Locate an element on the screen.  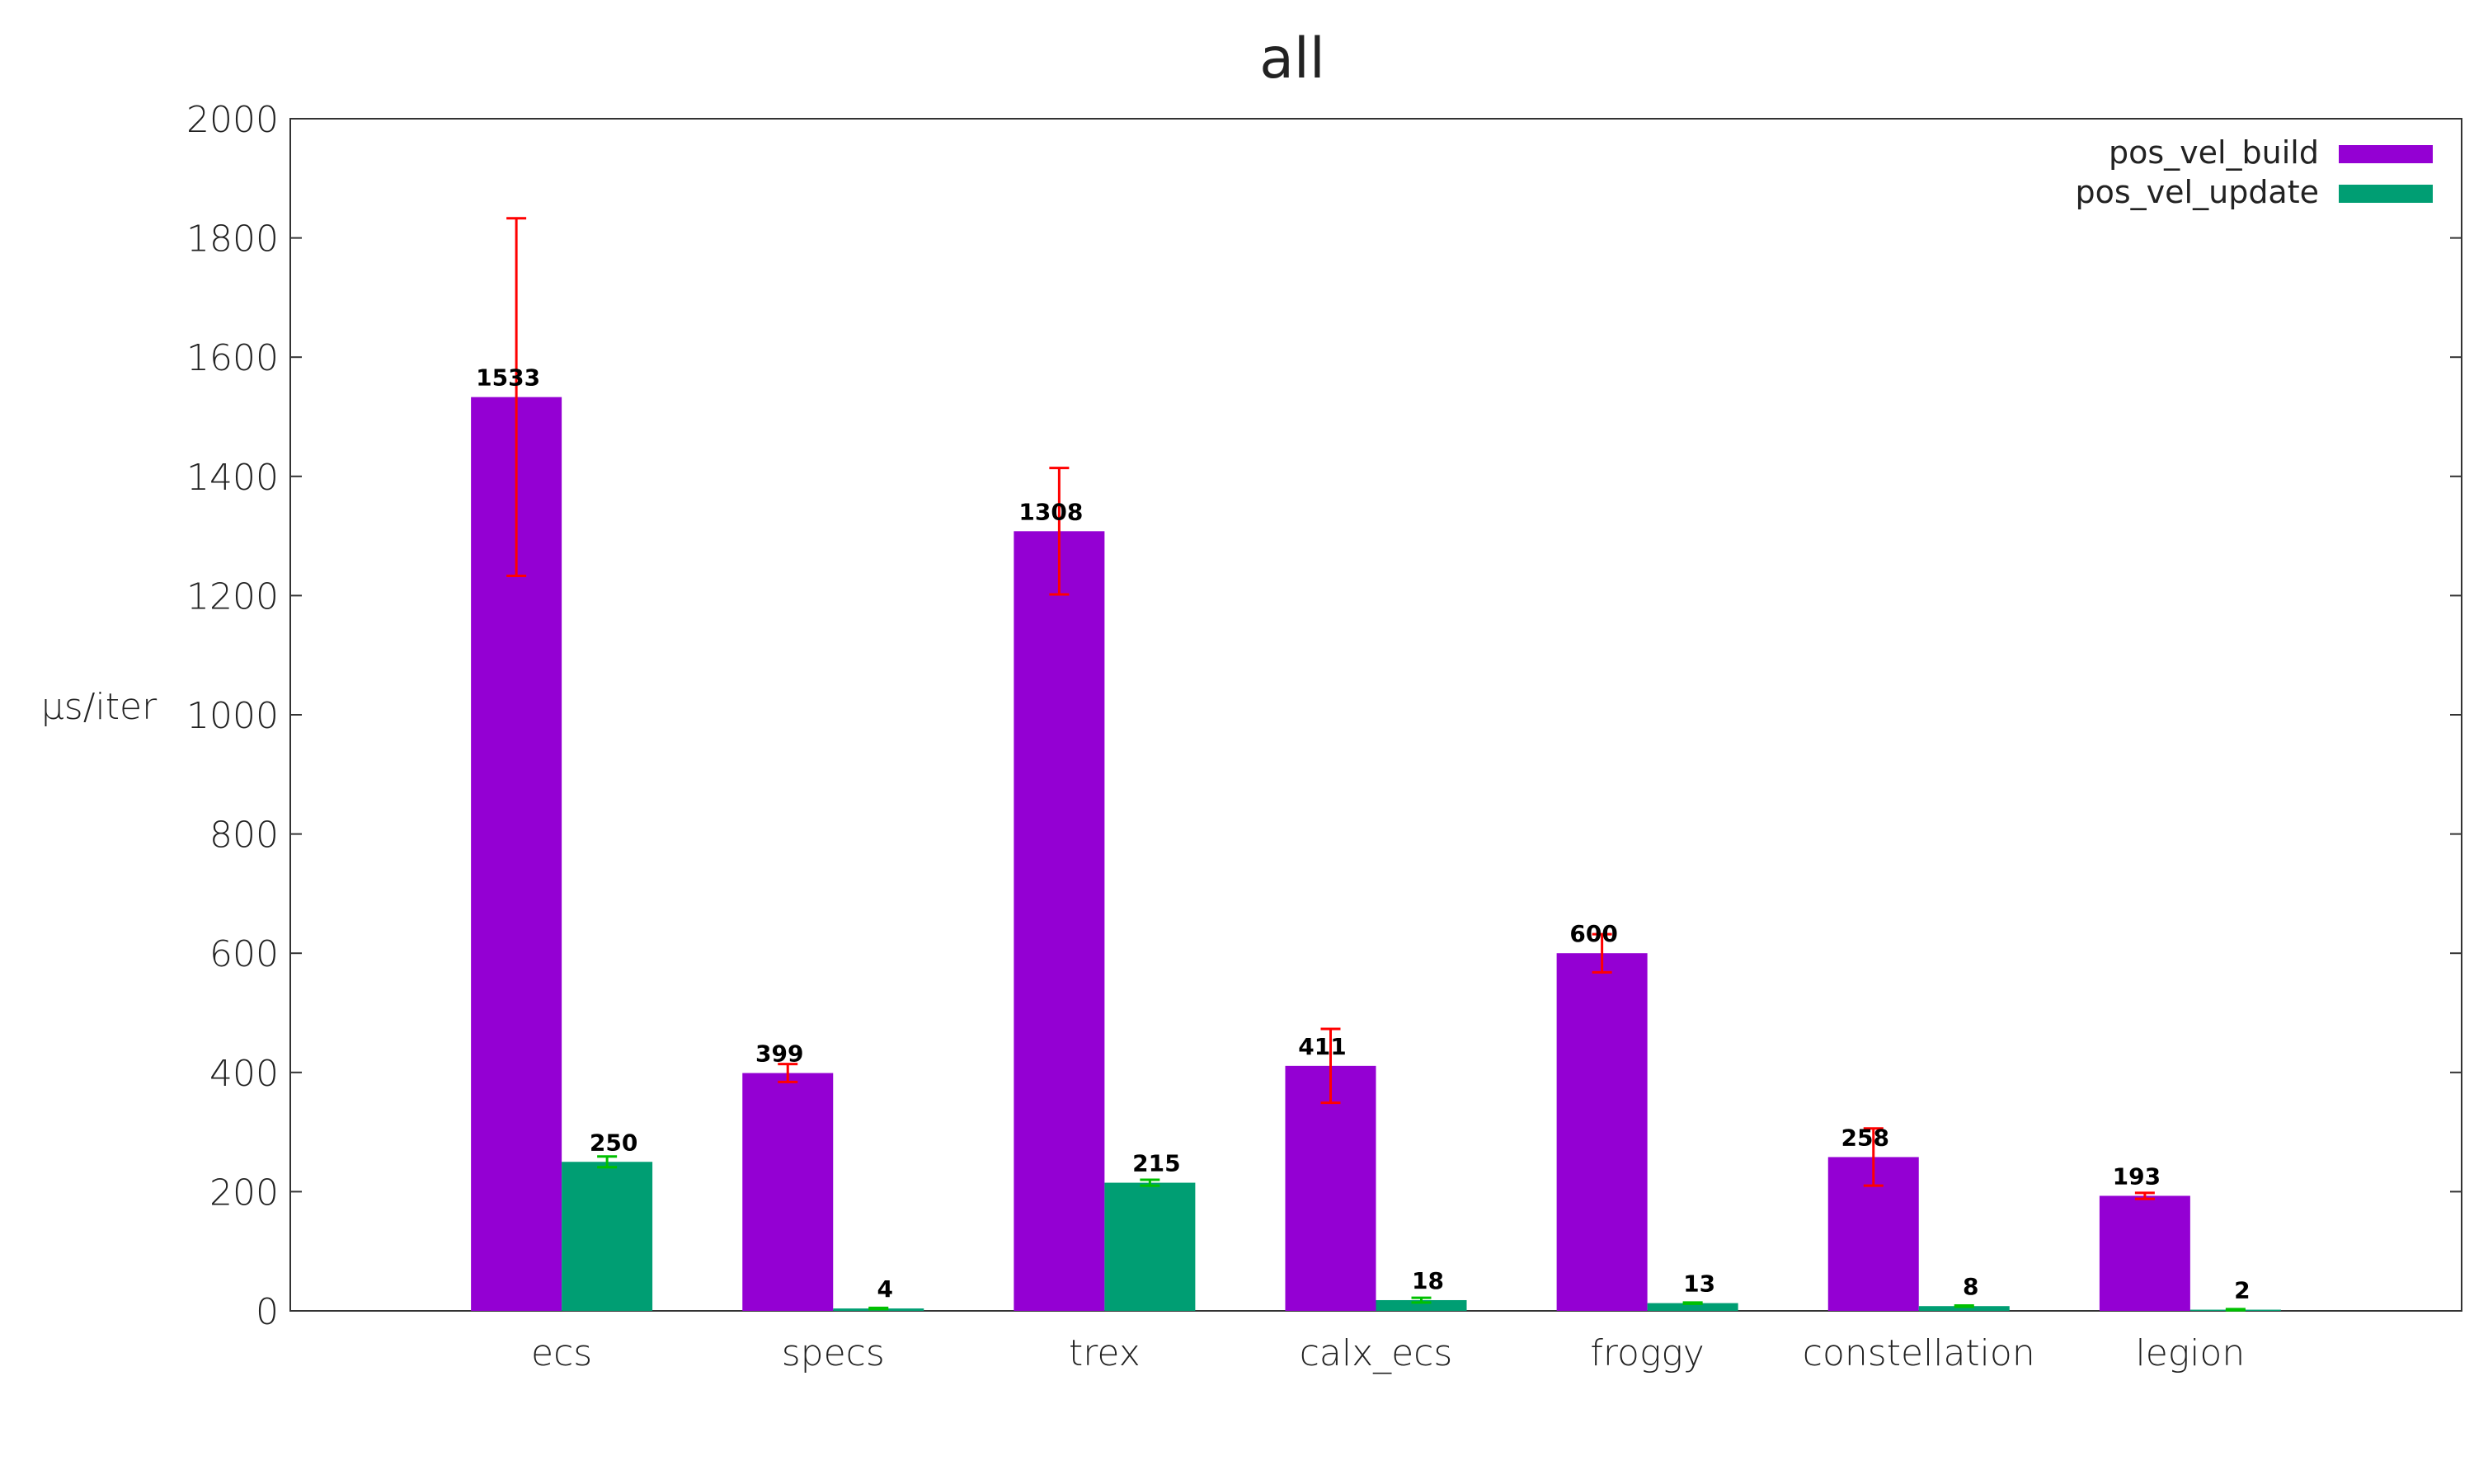
y-tick-label: 2000 is located at coordinates (232, 120).